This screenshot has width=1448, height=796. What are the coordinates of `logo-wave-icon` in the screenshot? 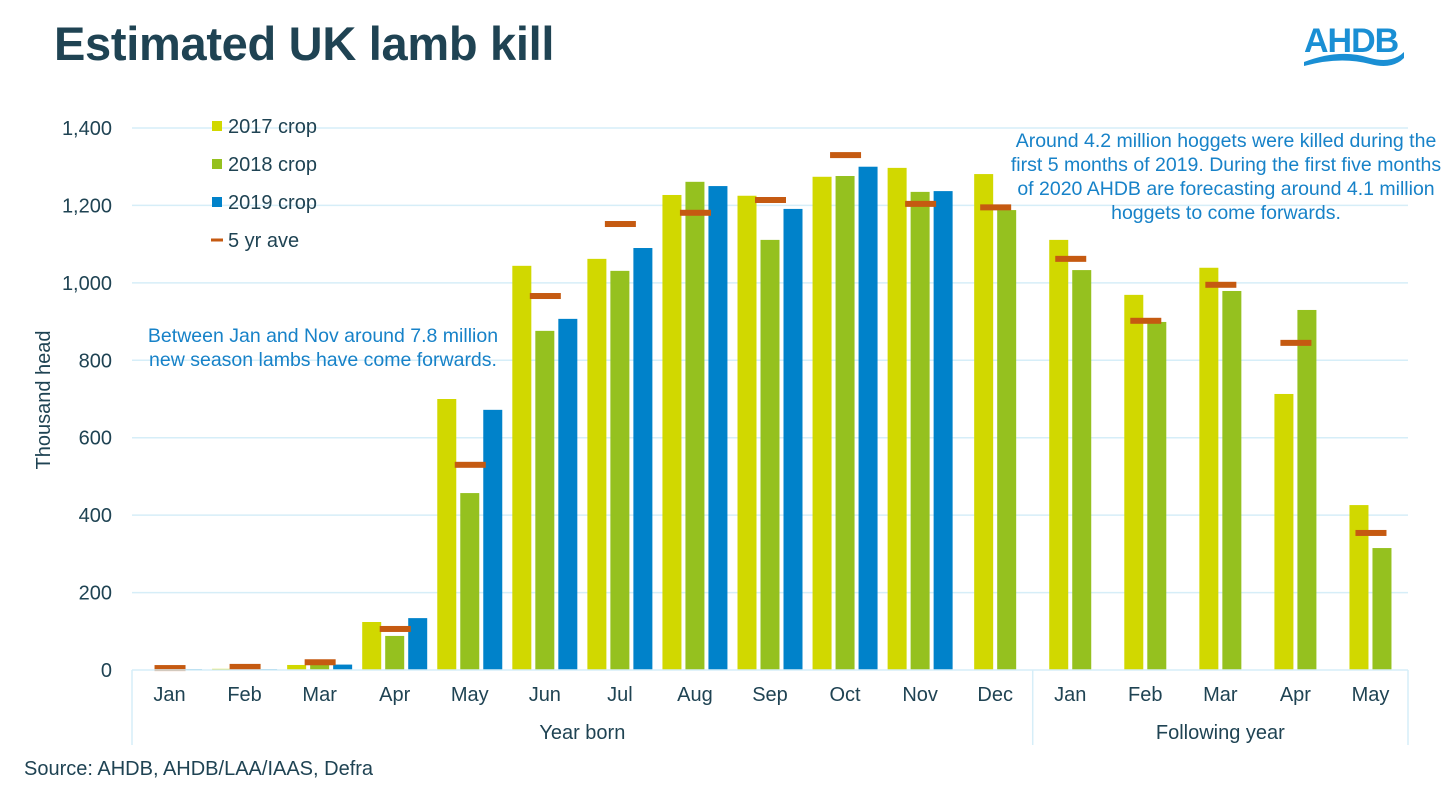 It's located at (1354, 59).